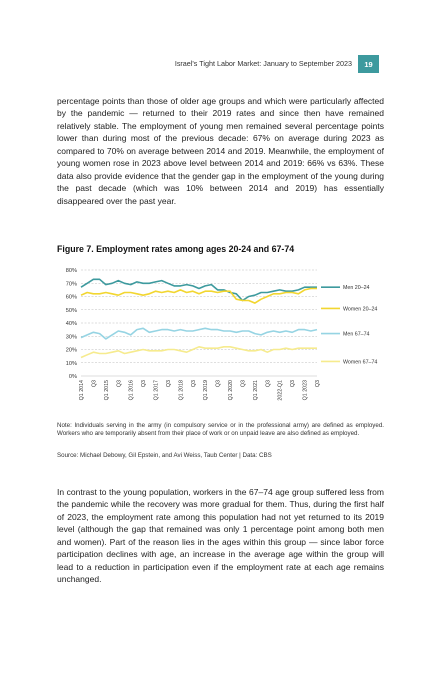 The height and width of the screenshot is (681, 440). Describe the element at coordinates (71, 284) in the screenshot. I see `y-tick-label: 70%` at that location.